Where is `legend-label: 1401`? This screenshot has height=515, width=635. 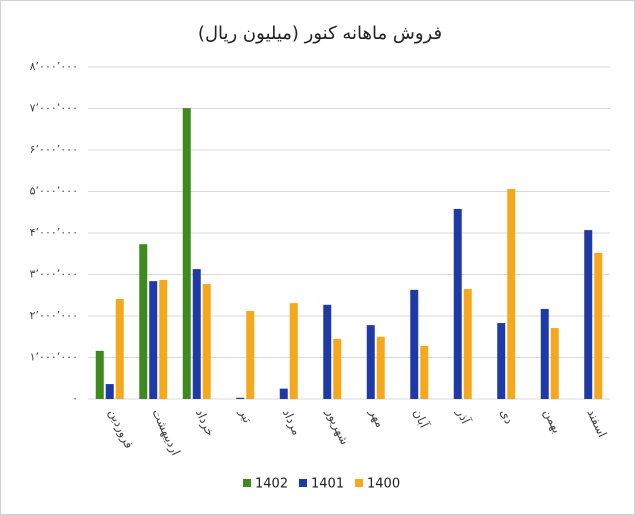 legend-label: 1401 is located at coordinates (327, 484).